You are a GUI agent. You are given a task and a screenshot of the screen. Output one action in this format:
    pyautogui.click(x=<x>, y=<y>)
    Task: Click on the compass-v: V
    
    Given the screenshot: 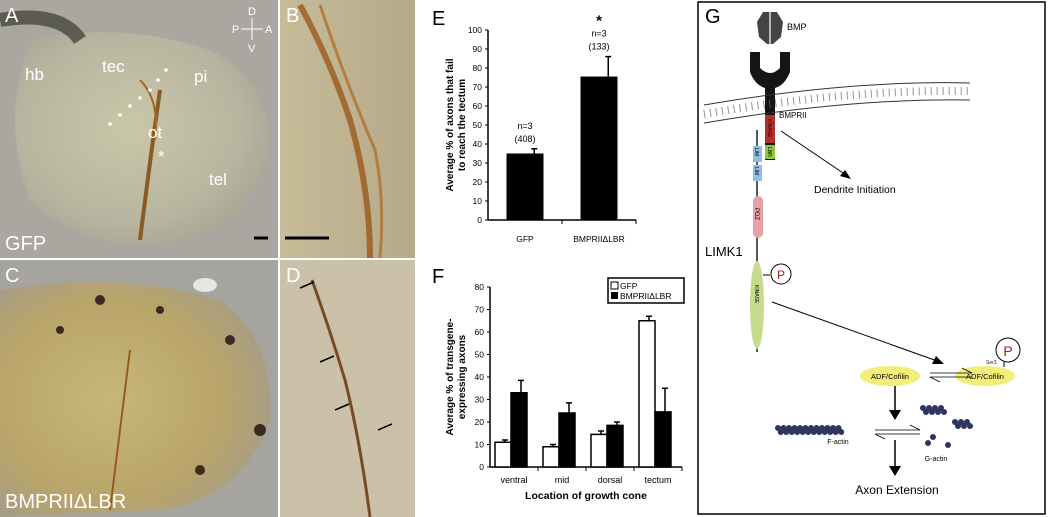 What is the action you would take?
    pyautogui.click(x=252, y=49)
    